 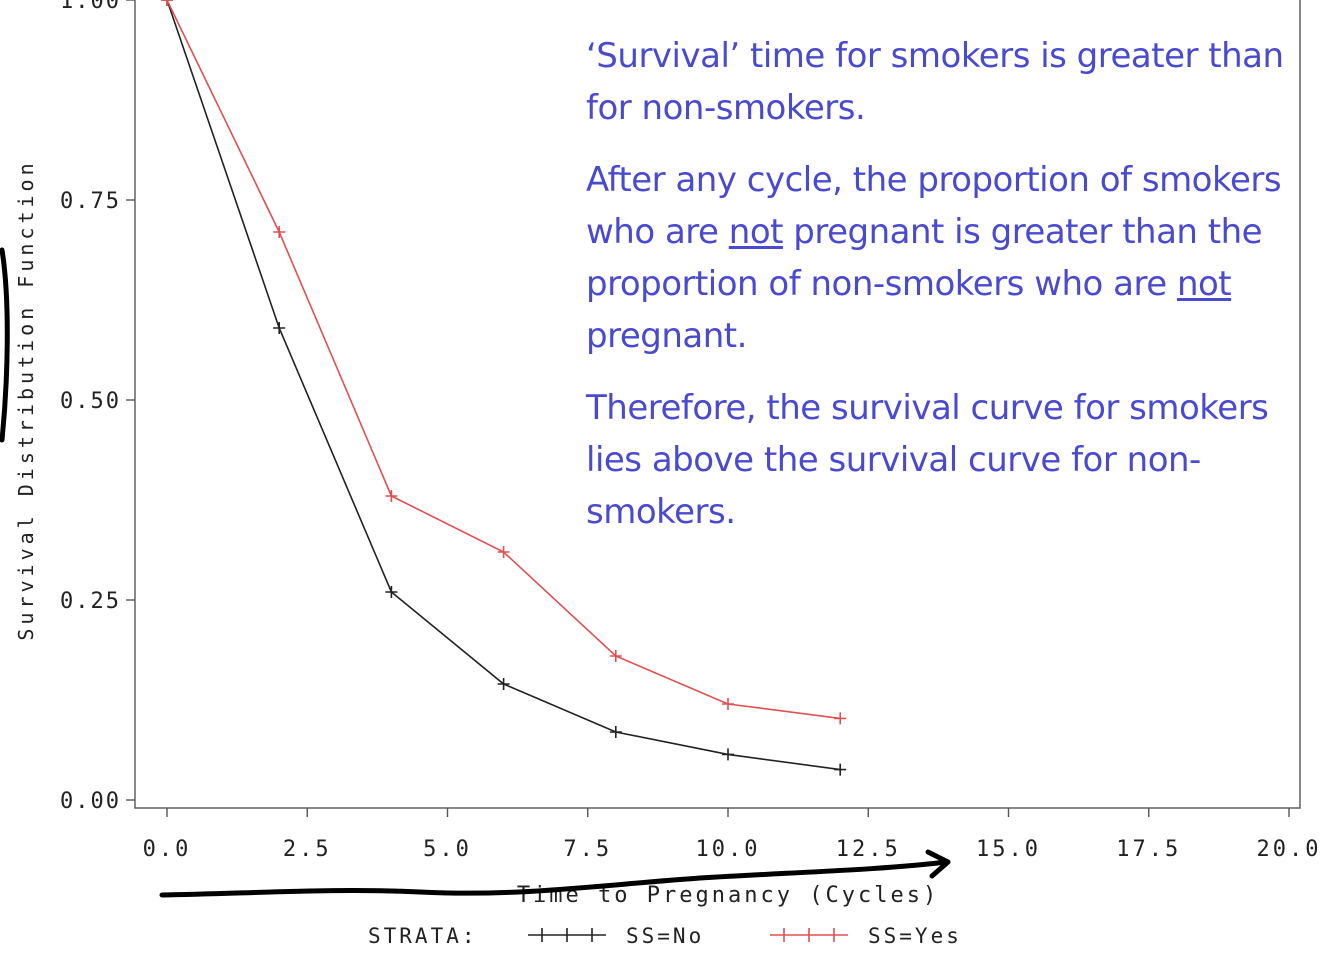 What do you see at coordinates (1204, 284) in the screenshot?
I see `annotation-p2-not-2: not` at bounding box center [1204, 284].